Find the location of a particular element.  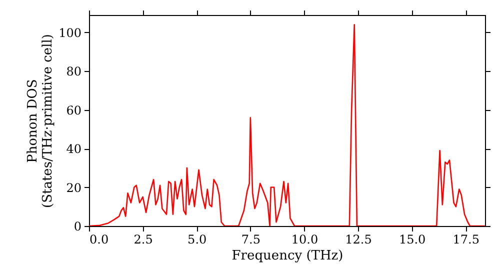

x-tick-label: 17.5 is located at coordinates (466, 239).